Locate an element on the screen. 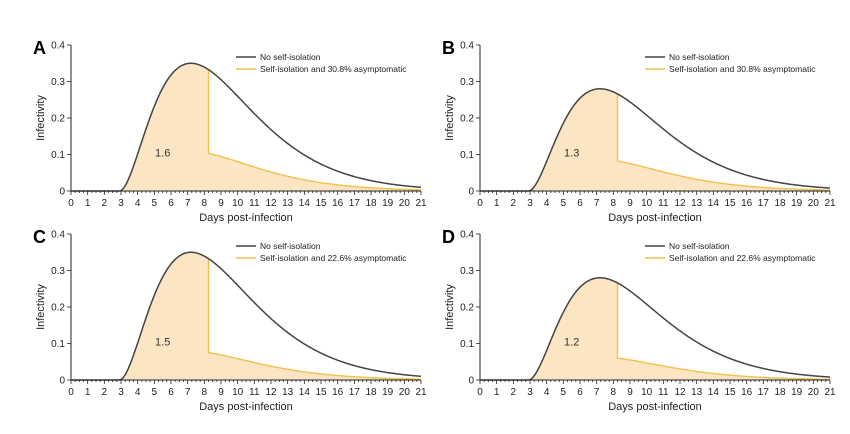 Image resolution: width=850 pixels, height=434 pixels. area-value-label: 1.6 is located at coordinates (162, 154).